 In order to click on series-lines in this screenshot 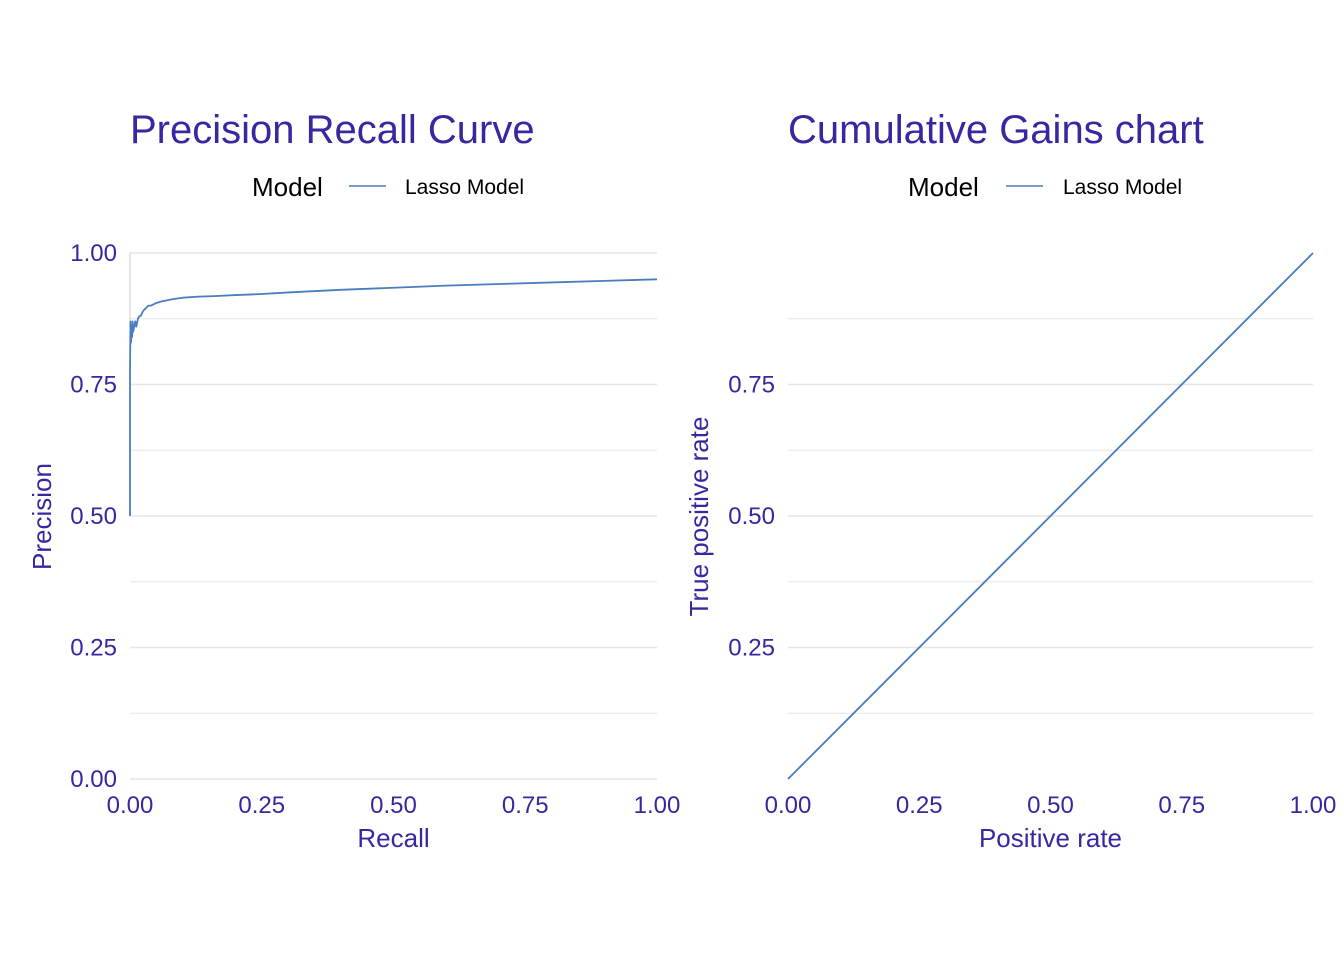, I will do `click(393, 397)`.